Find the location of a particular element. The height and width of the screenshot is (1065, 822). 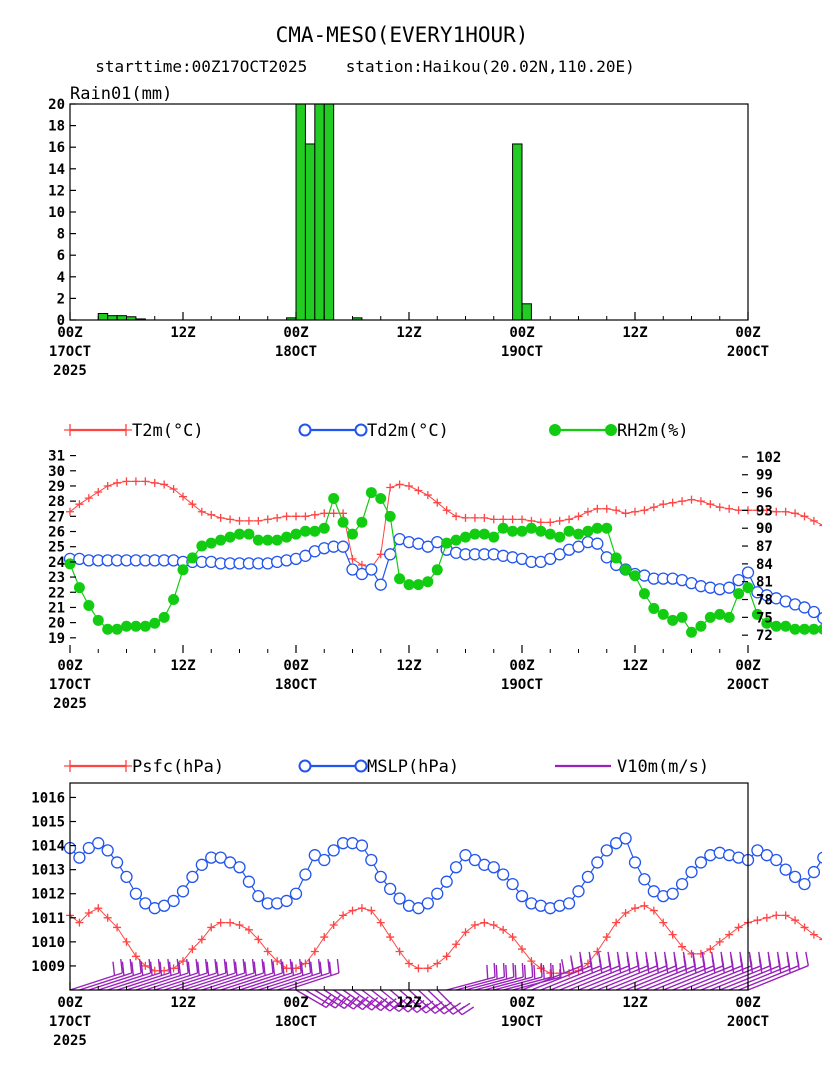

legend-td2m-marker is located at coordinates (305, 430).